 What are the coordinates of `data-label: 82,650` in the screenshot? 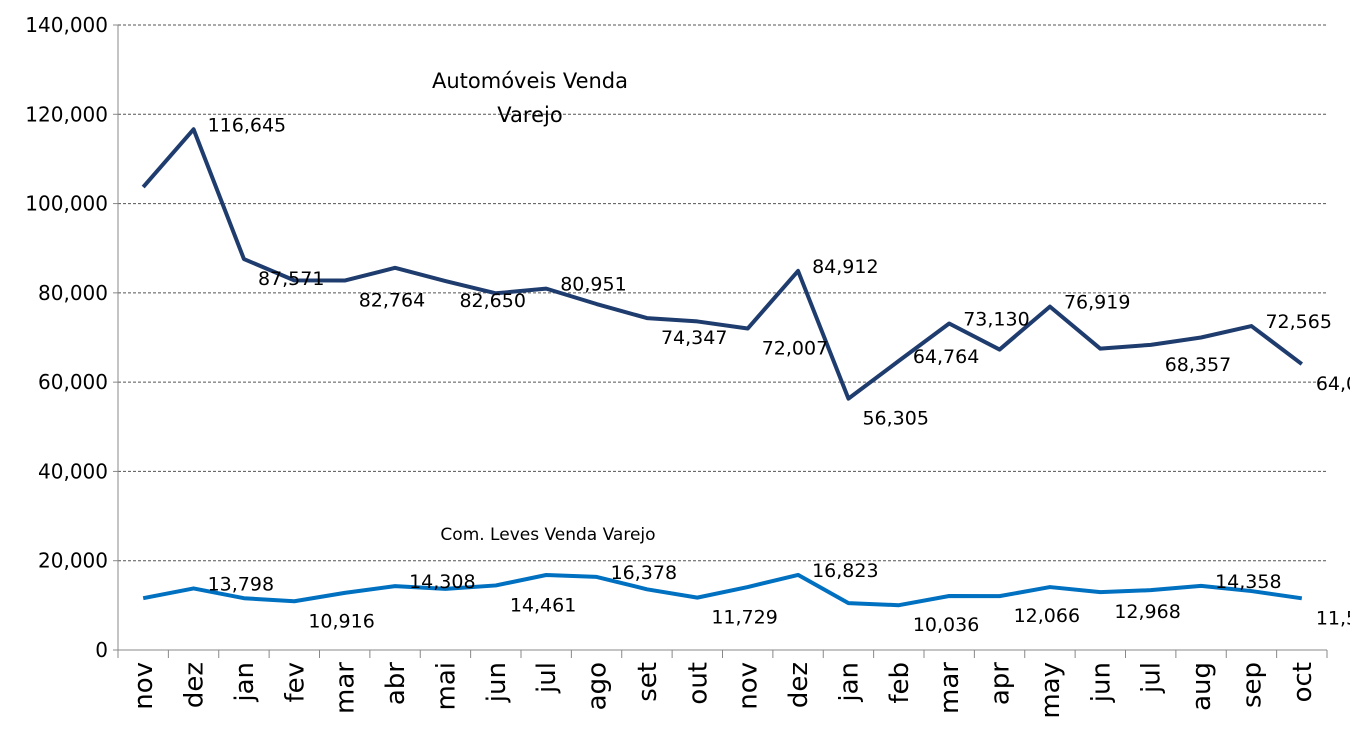 It's located at (492, 301).